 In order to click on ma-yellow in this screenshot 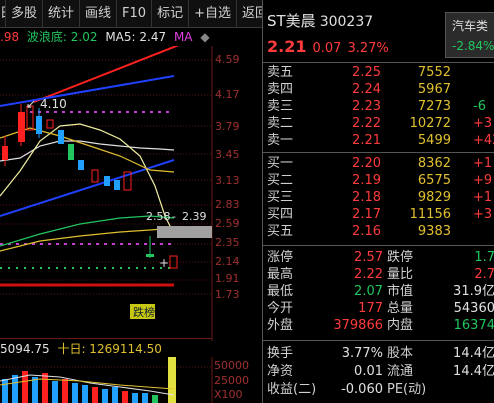, I will do `click(87, 150)`.